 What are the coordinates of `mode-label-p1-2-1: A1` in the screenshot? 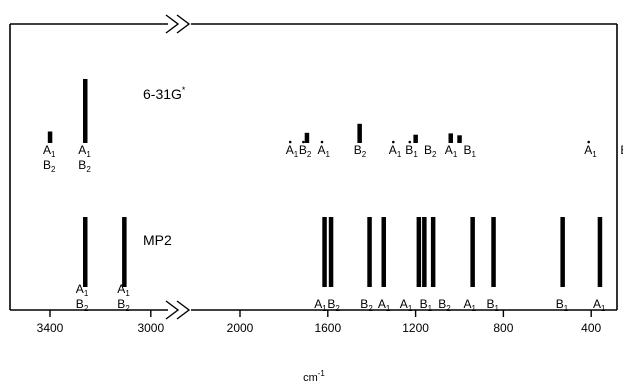 It's located at (84, 151).